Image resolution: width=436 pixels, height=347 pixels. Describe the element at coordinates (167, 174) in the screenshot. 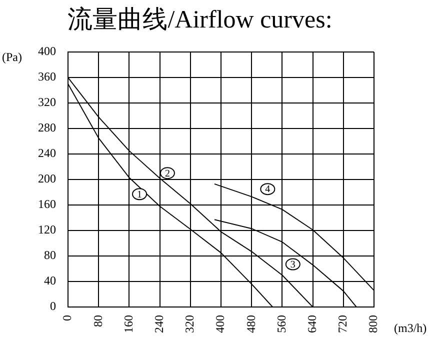

I see `annotation: 2` at that location.